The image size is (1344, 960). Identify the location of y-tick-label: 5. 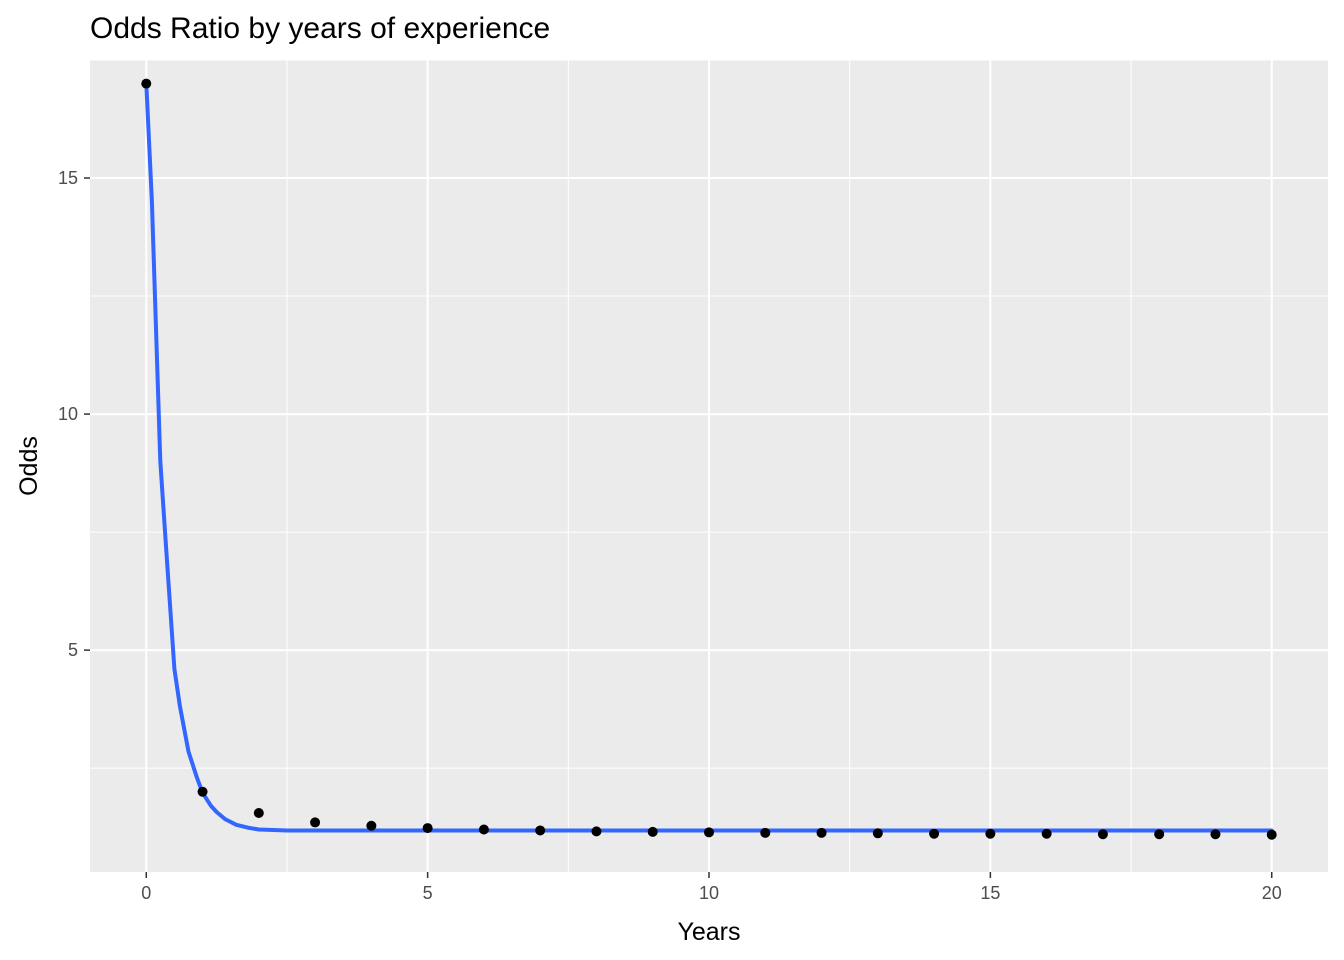
(73, 650).